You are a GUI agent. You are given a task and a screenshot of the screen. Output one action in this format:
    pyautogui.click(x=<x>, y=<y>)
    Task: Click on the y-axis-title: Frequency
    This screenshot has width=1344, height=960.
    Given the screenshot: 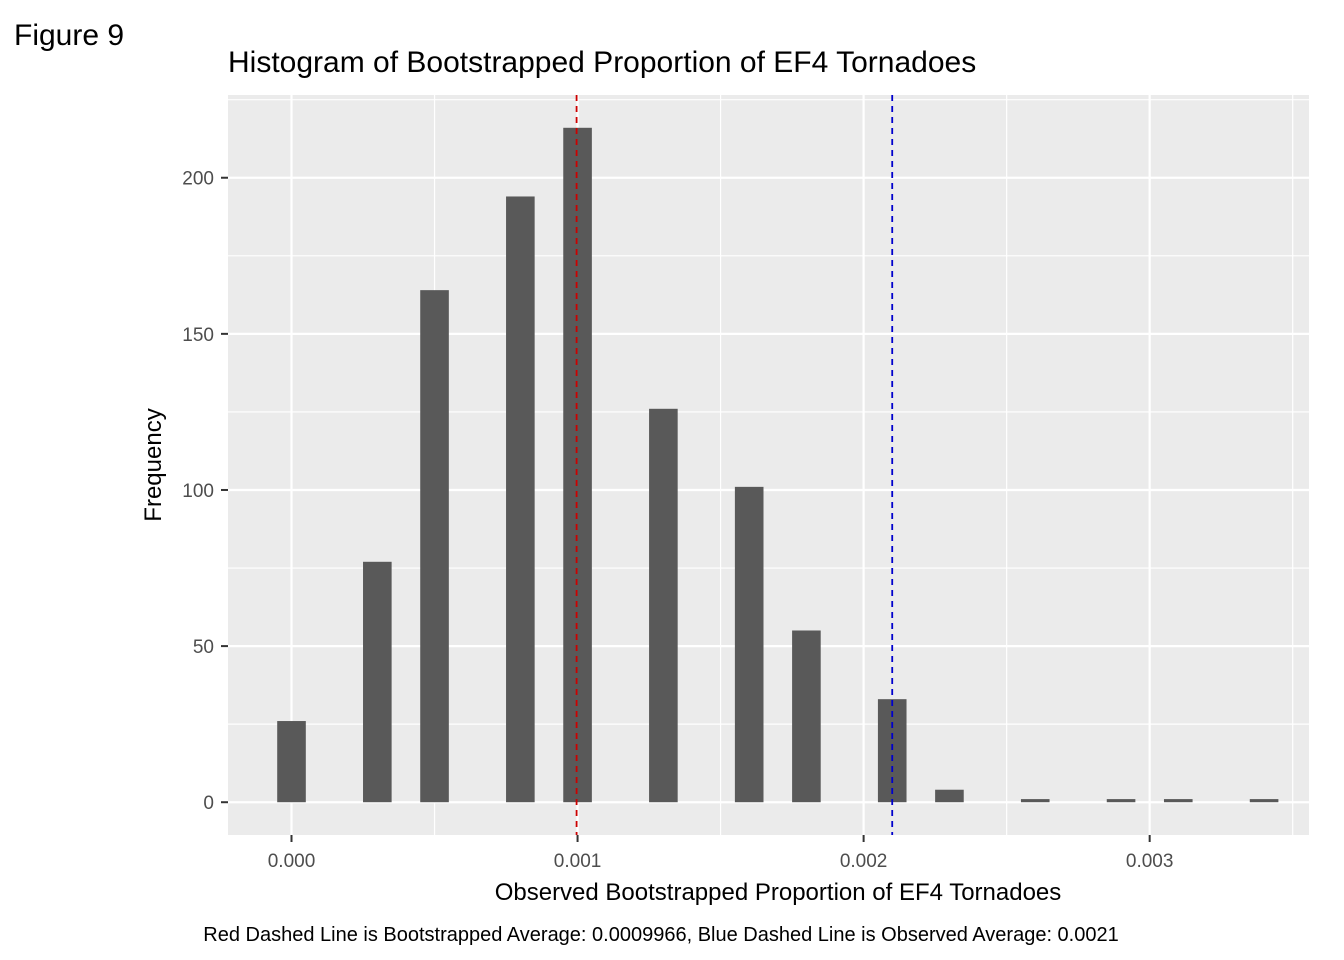 What is the action you would take?
    pyautogui.click(x=153, y=464)
    